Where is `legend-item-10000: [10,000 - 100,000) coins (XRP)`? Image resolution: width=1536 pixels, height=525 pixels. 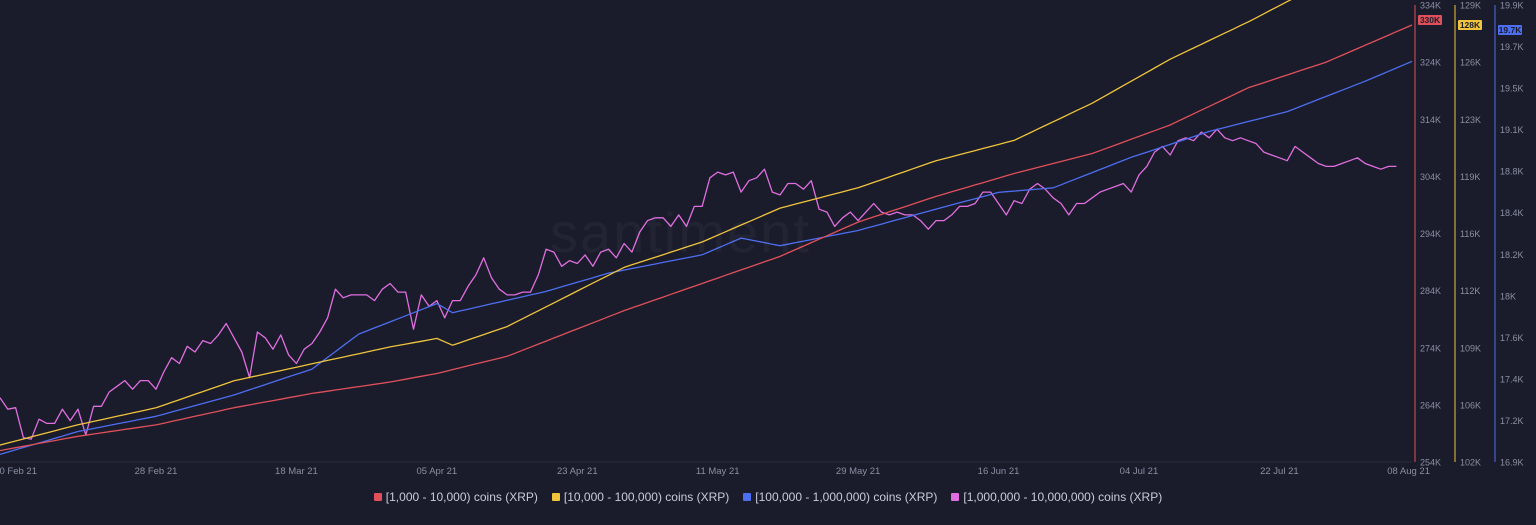 legend-item-10000: [10,000 - 100,000) coins (XRP) is located at coordinates (640, 497).